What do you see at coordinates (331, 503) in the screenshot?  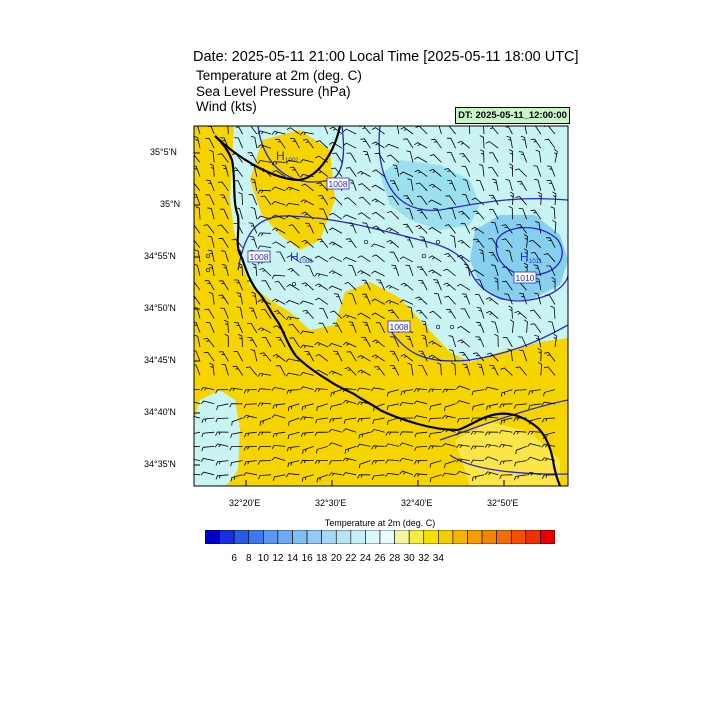 I see `lon-label: 32°30'E` at bounding box center [331, 503].